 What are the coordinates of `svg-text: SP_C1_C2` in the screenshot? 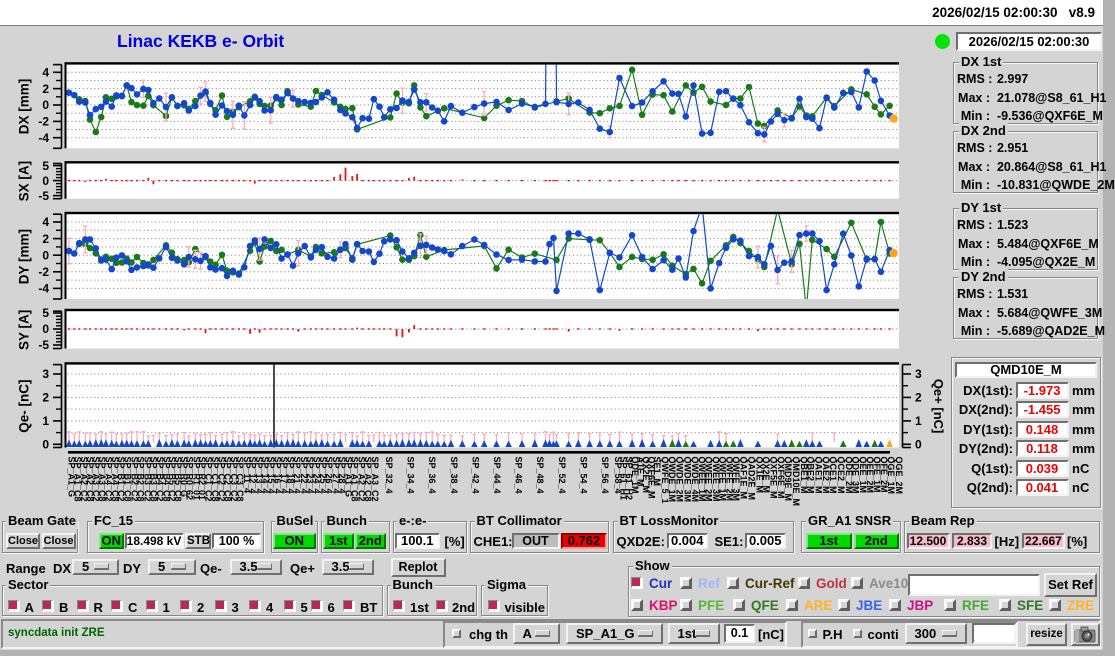 It's located at (209, 479).